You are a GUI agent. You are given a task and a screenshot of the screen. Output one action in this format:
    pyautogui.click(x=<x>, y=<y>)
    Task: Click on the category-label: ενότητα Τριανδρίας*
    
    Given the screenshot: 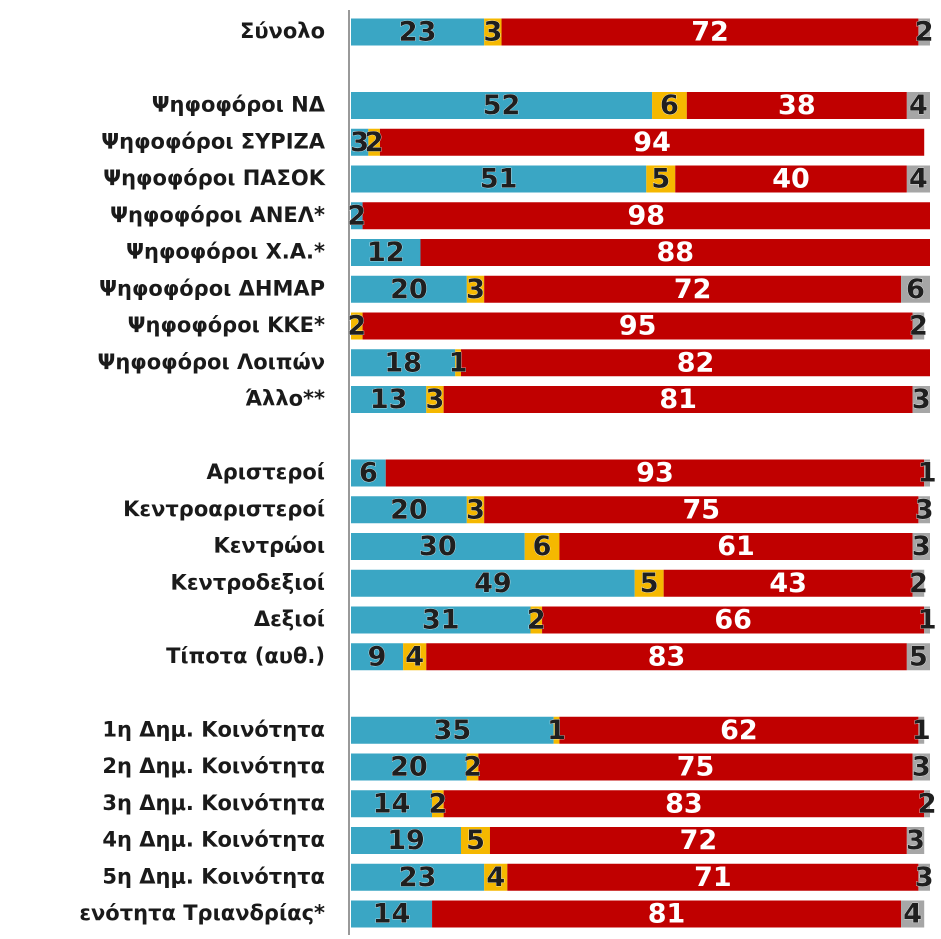 What is the action you would take?
    pyautogui.click(x=202, y=913)
    